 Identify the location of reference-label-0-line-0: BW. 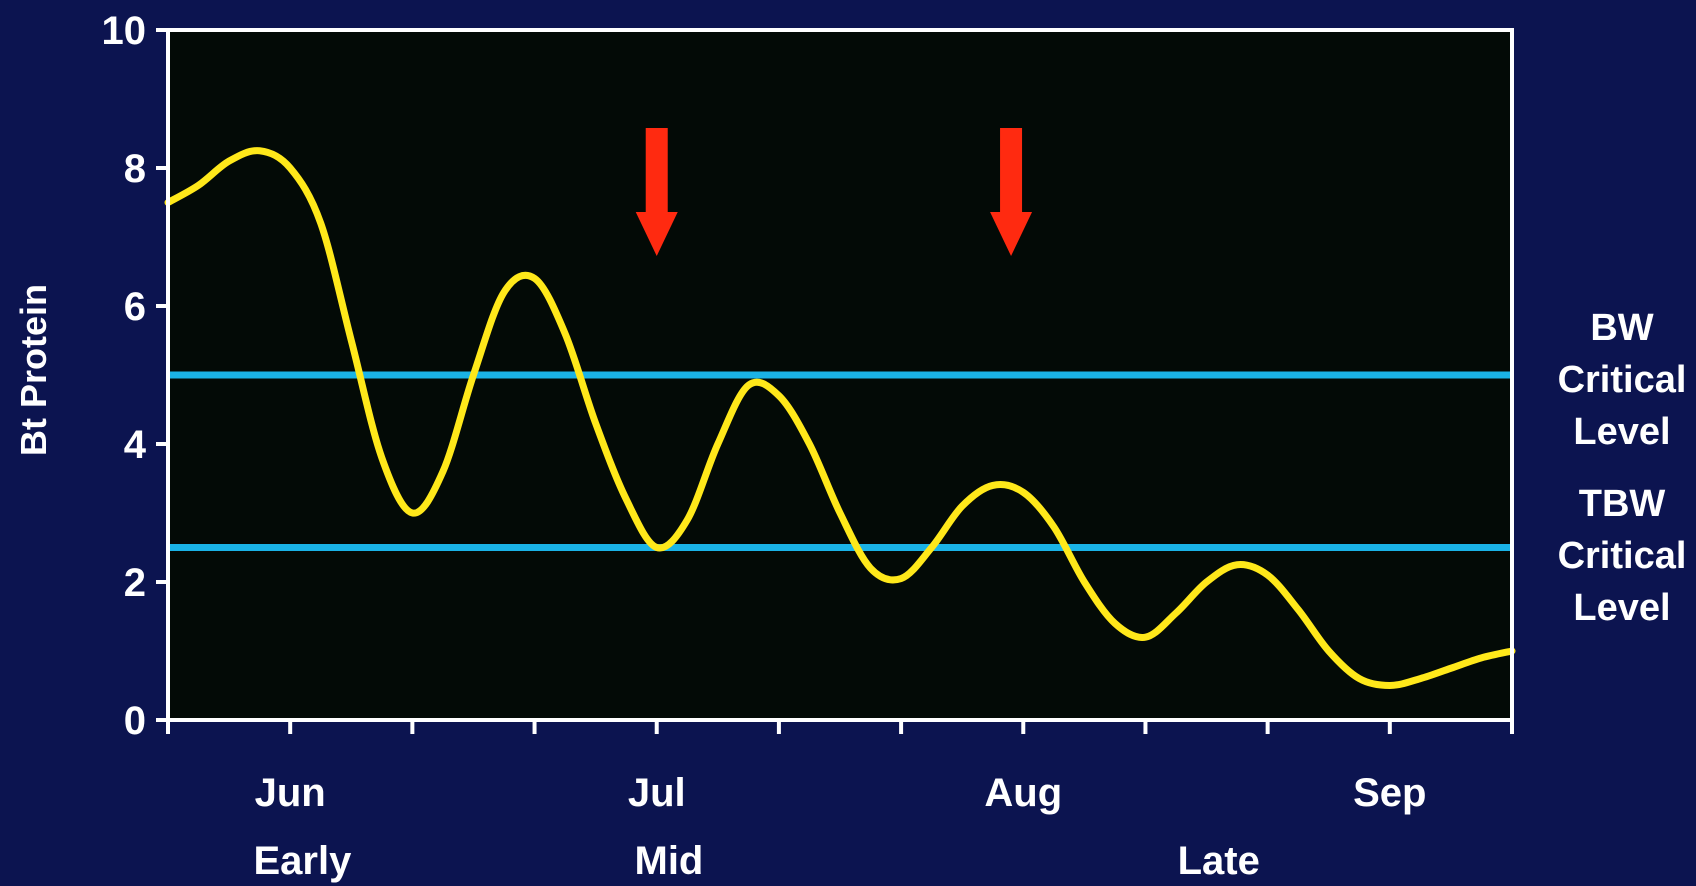
(1621, 328).